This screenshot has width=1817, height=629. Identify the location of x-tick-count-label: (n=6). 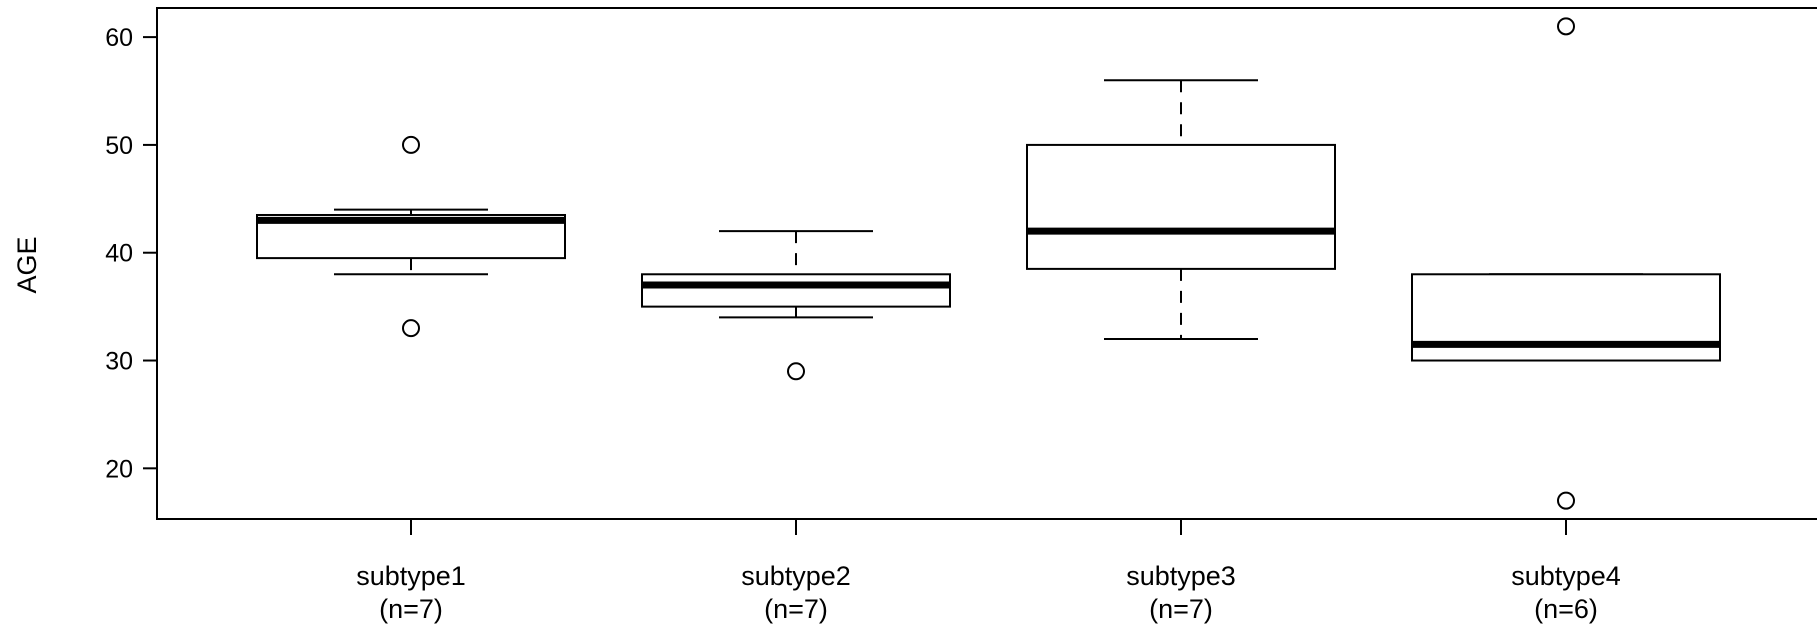
(1566, 609).